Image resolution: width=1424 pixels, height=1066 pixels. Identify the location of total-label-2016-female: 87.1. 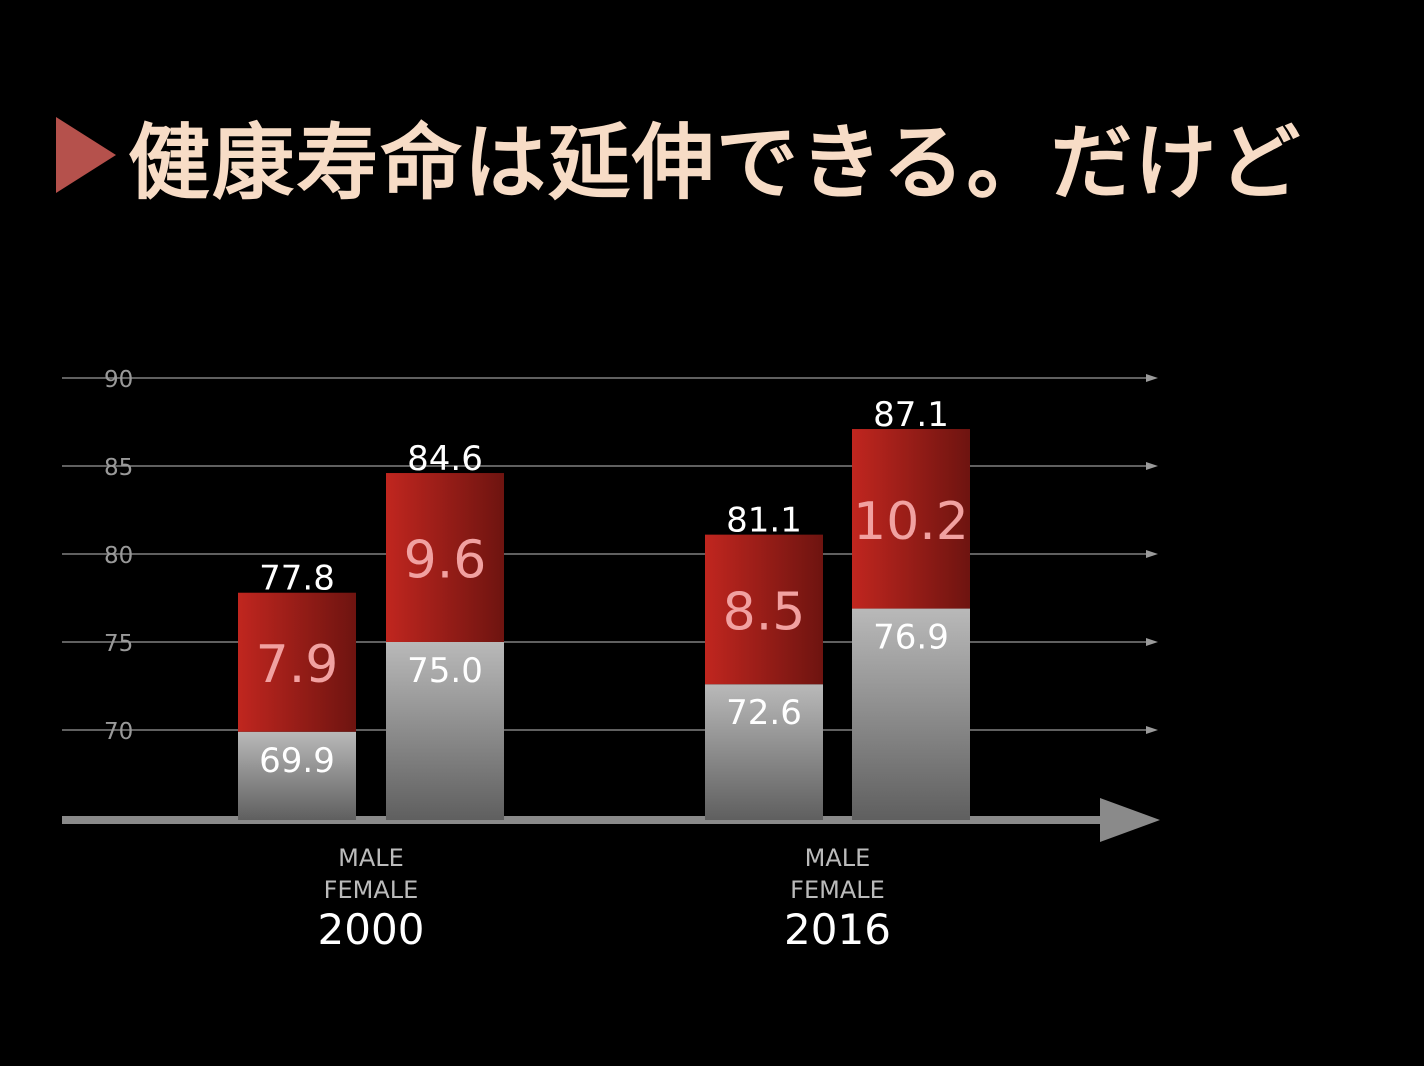
(911, 415).